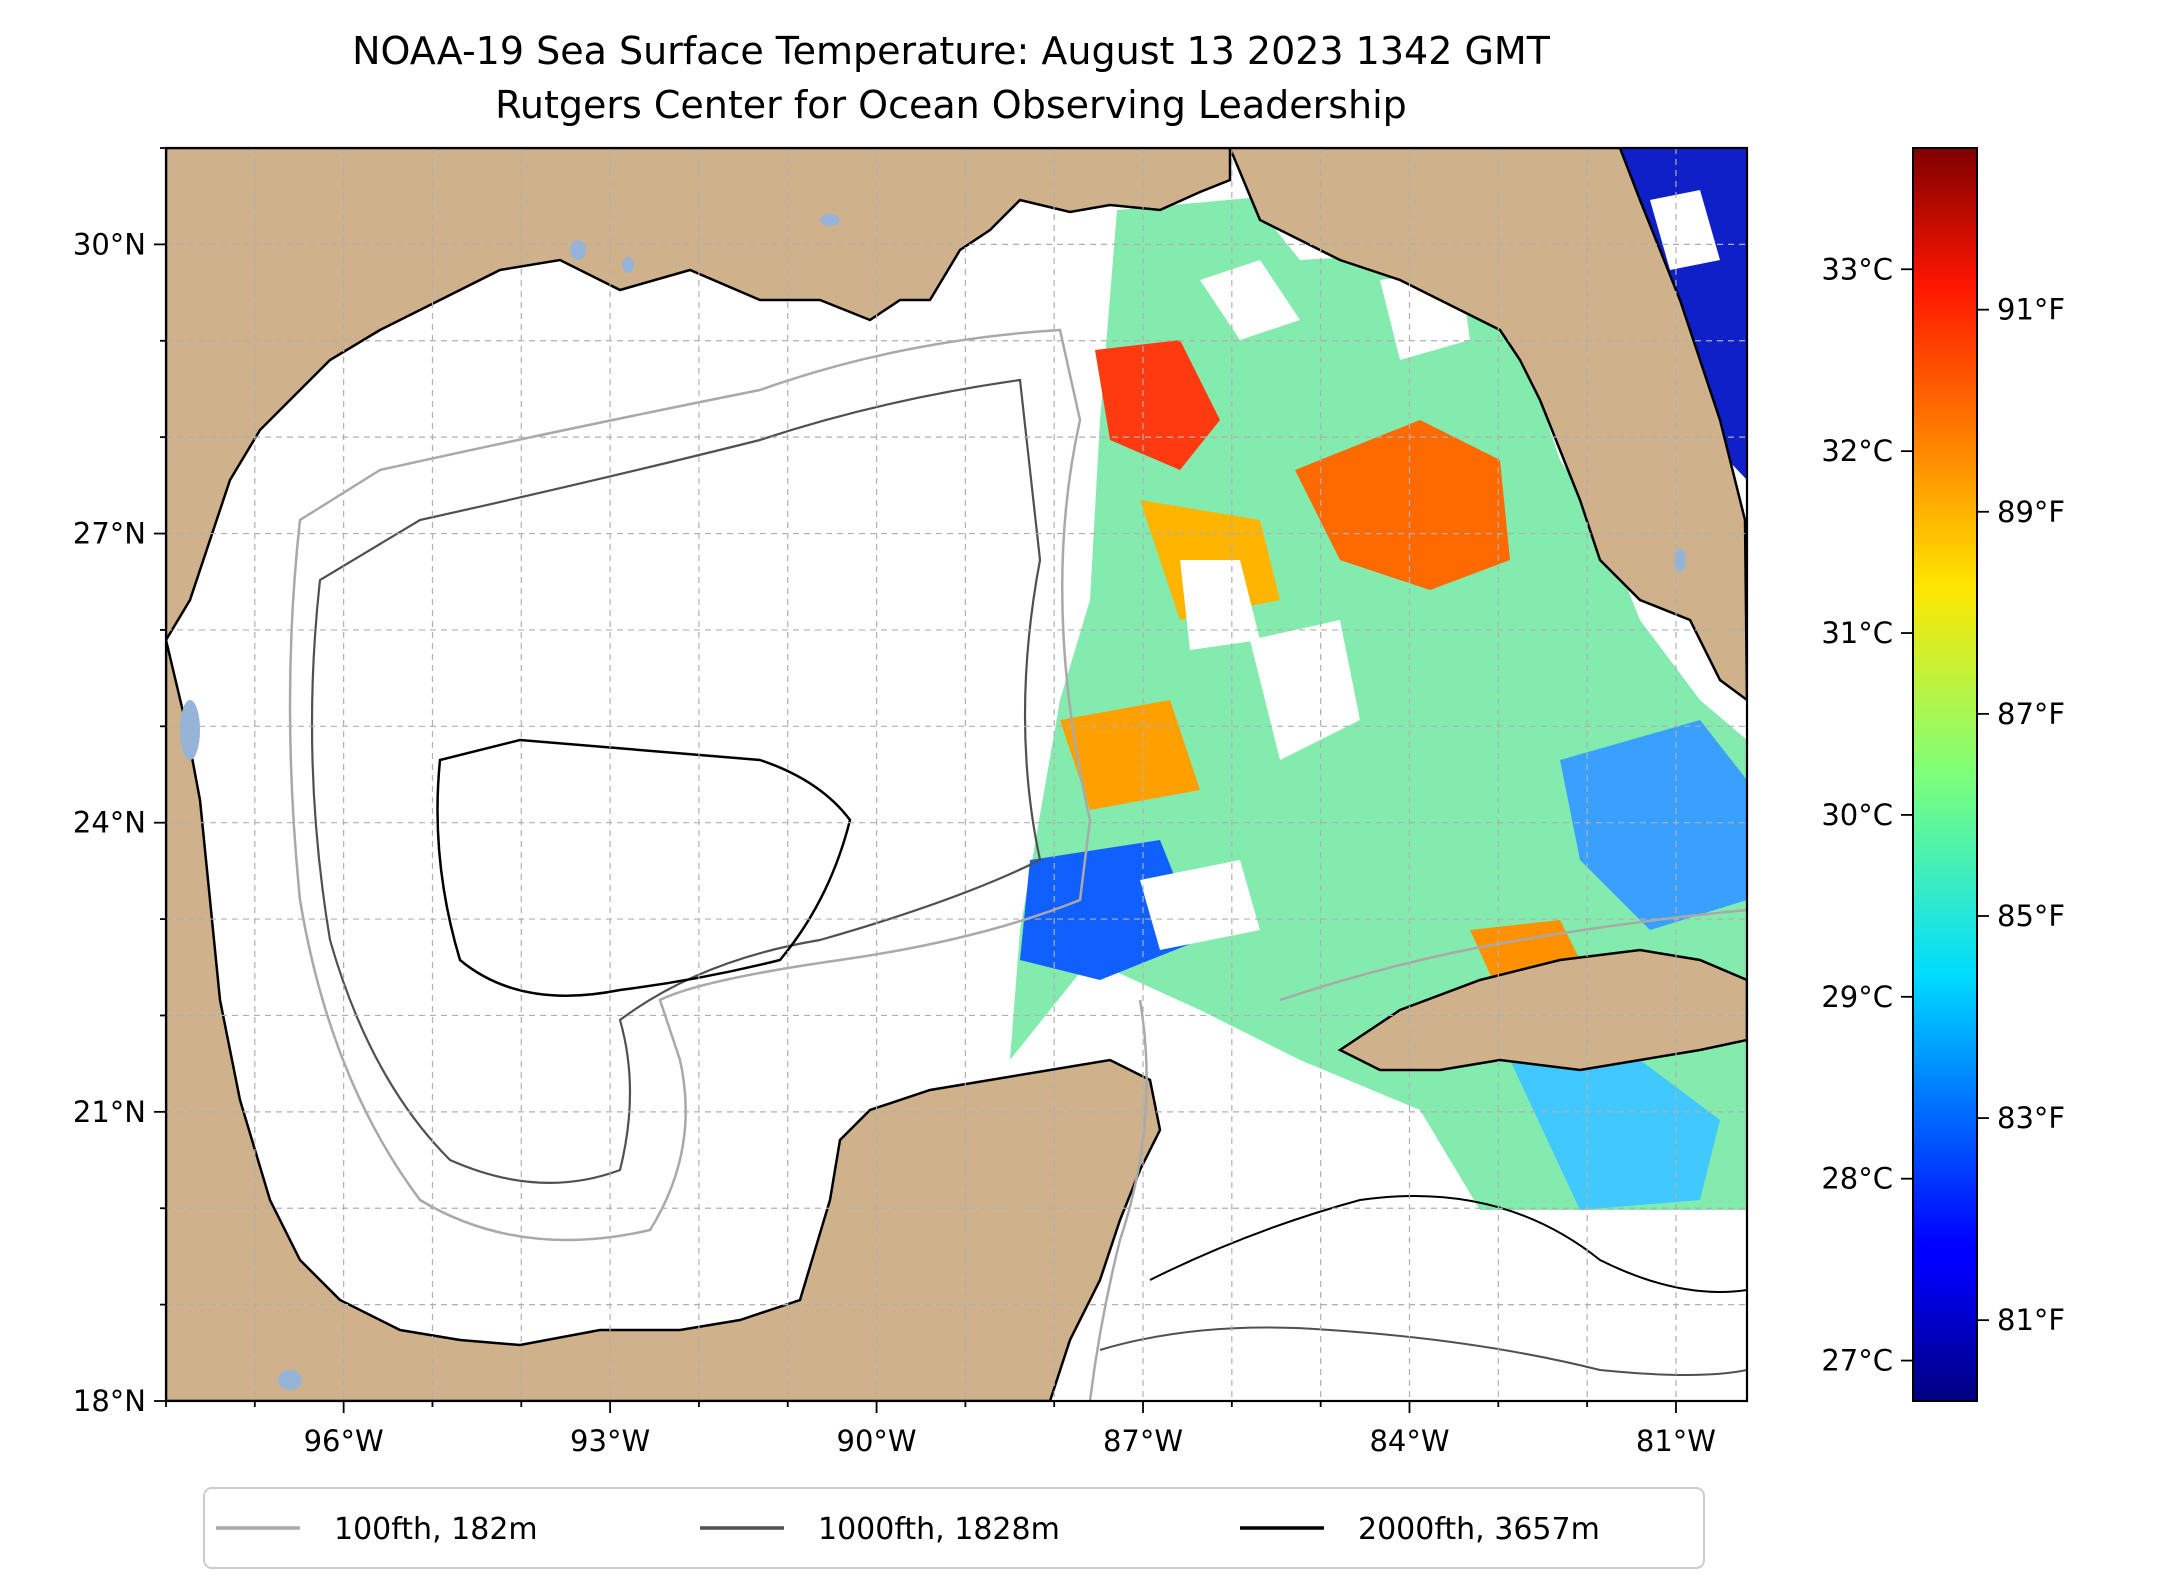 The image size is (2160, 1582). Describe the element at coordinates (1409, 1441) in the screenshot. I see `x-tick-label: 84°W` at that location.